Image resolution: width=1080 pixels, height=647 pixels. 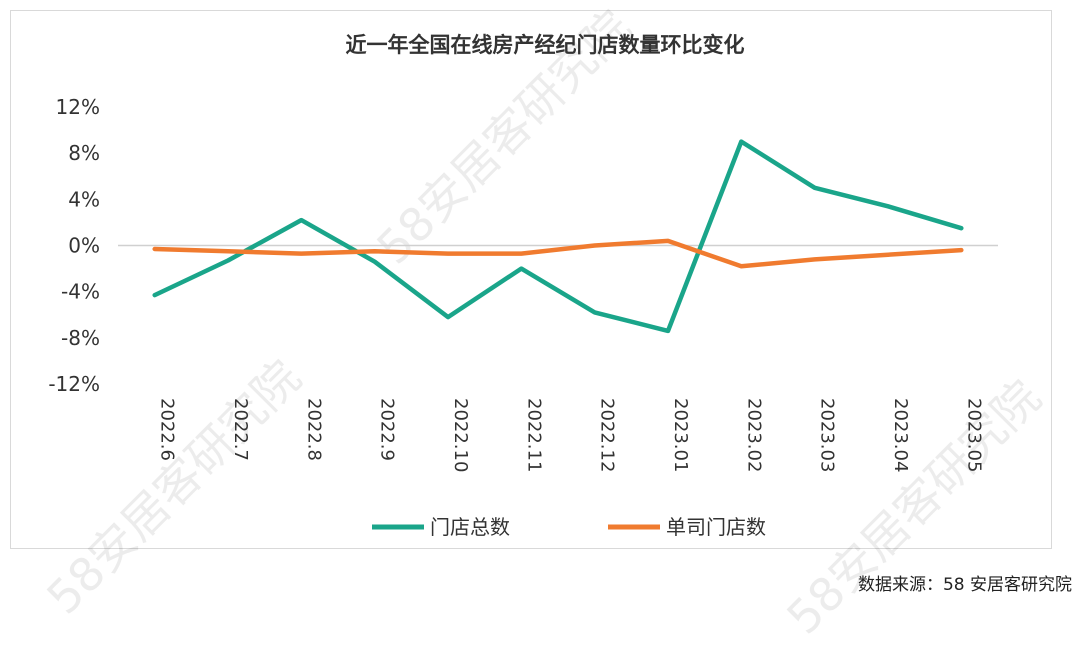 What do you see at coordinates (753, 435) in the screenshot?
I see `x-tick-label: 2023.02` at bounding box center [753, 435].